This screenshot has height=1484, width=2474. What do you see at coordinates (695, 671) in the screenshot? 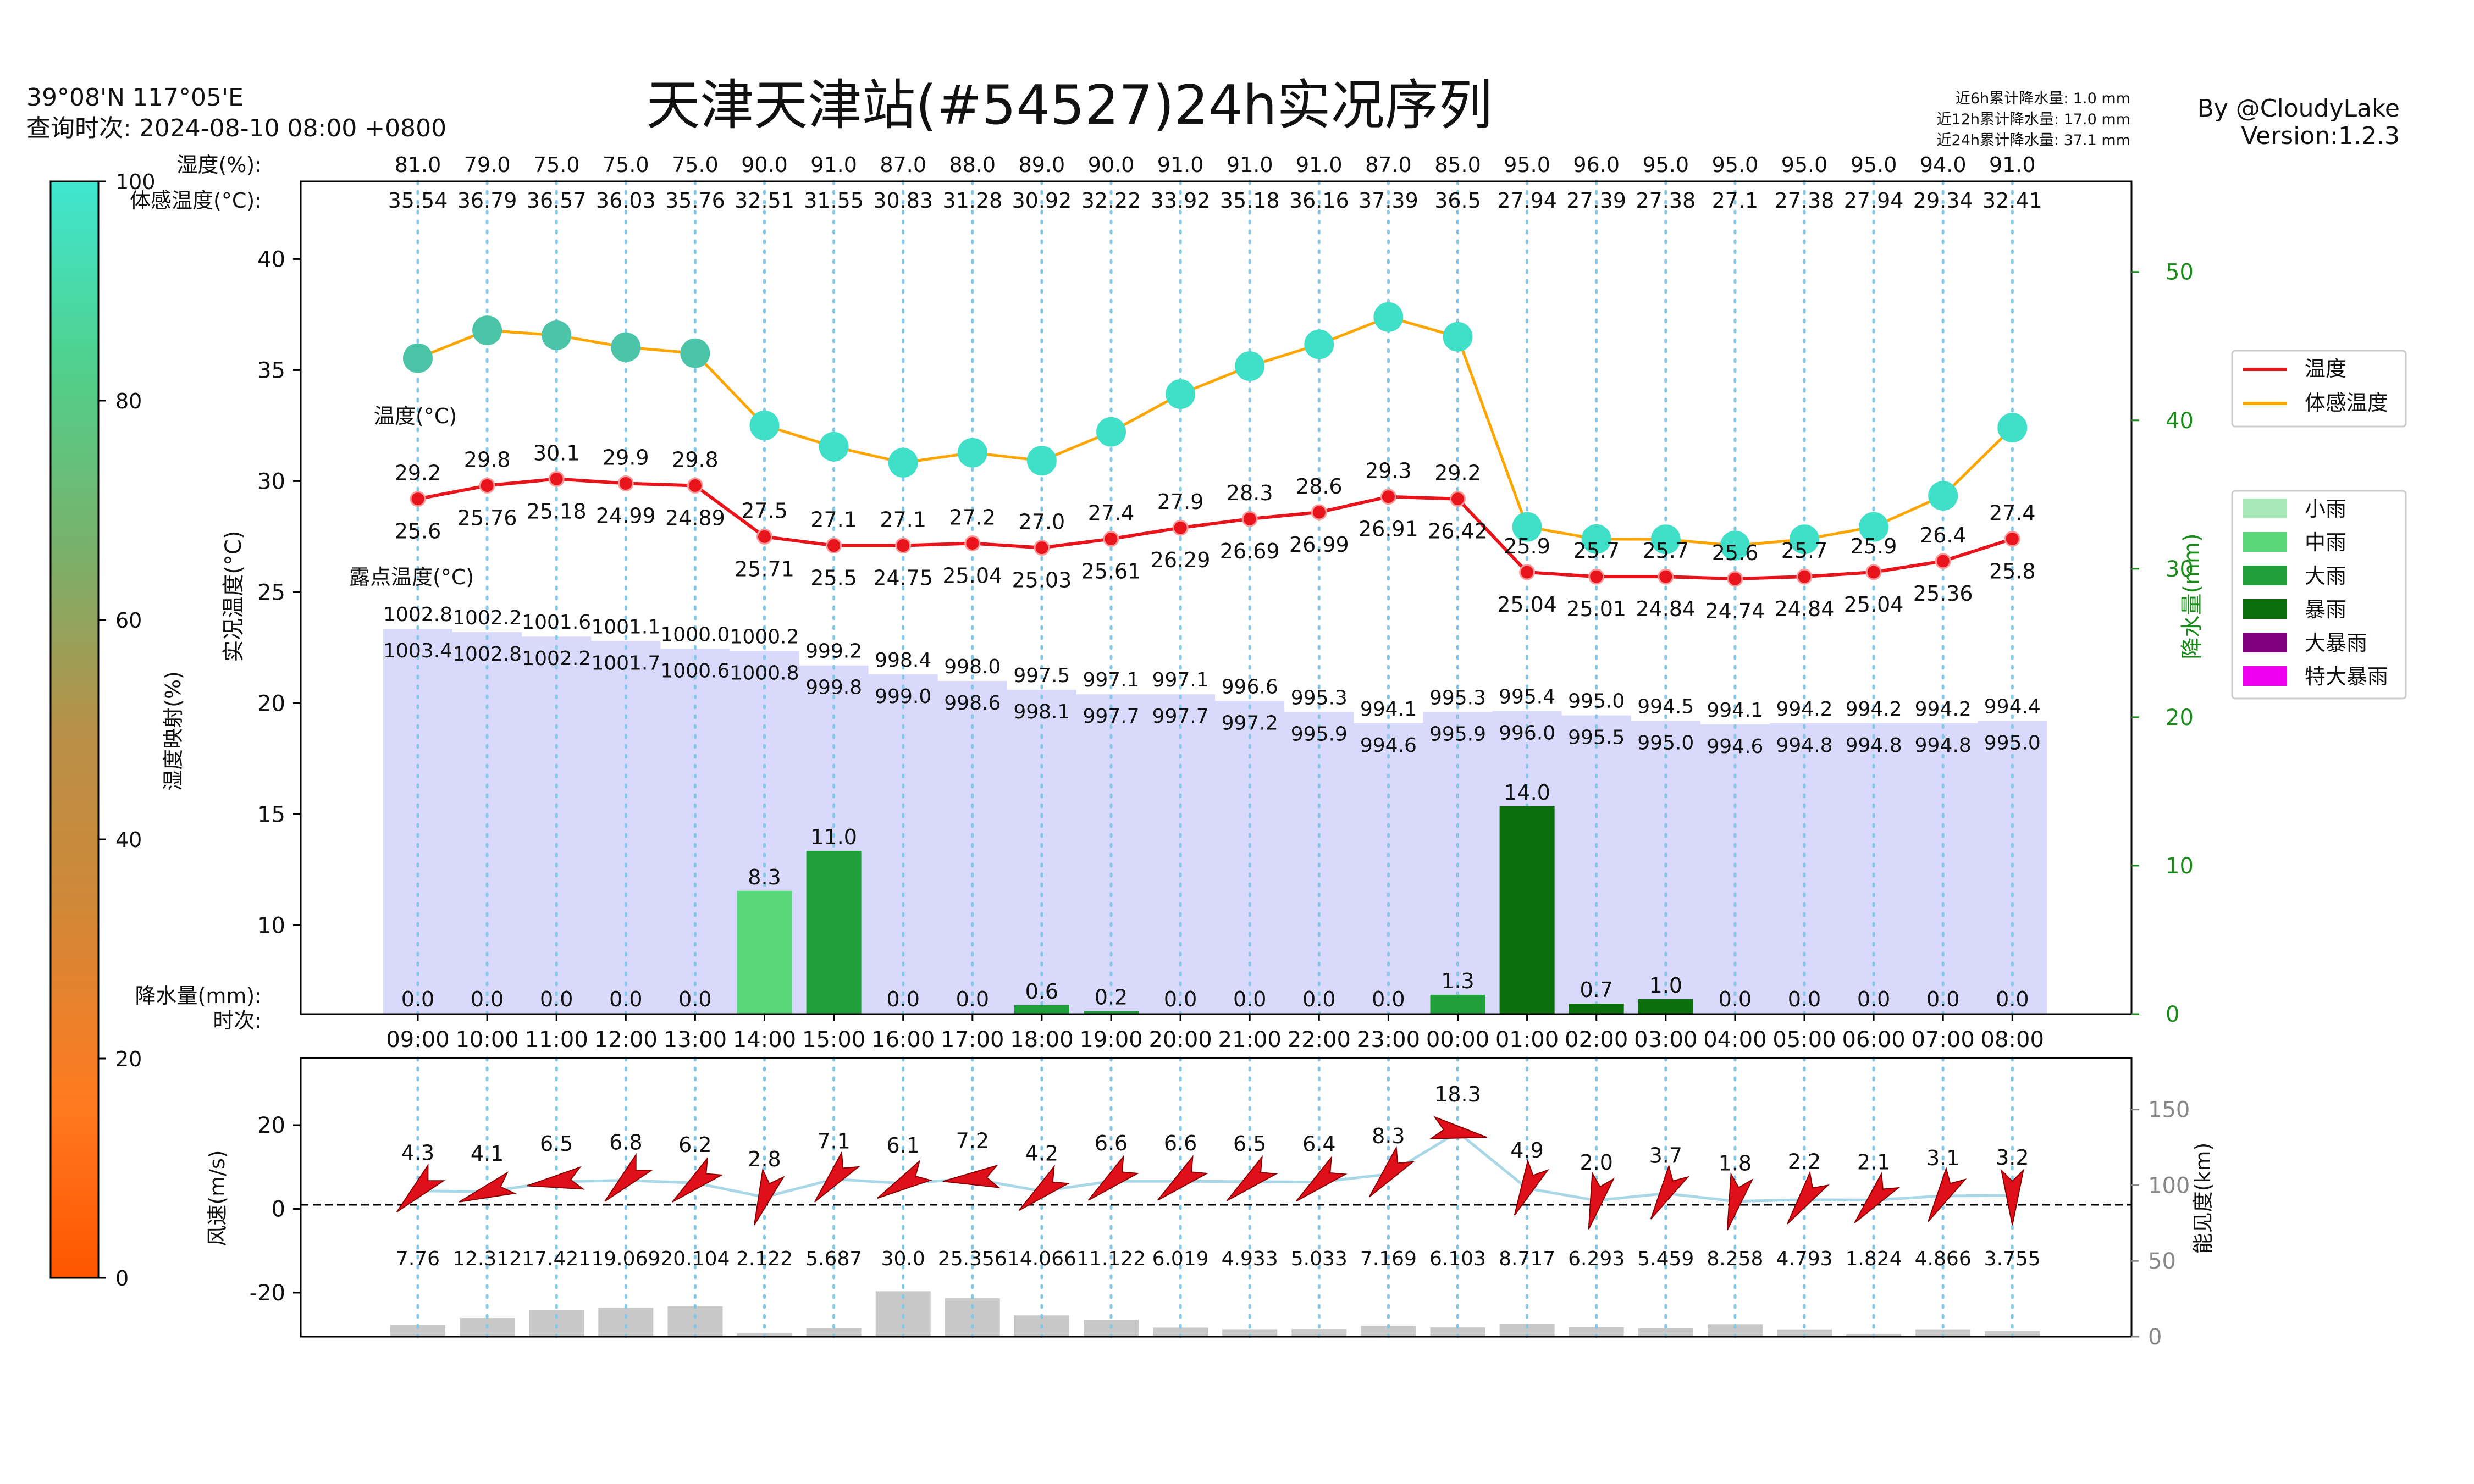
I see `pressure-lower-value: 1000.6` at bounding box center [695, 671].